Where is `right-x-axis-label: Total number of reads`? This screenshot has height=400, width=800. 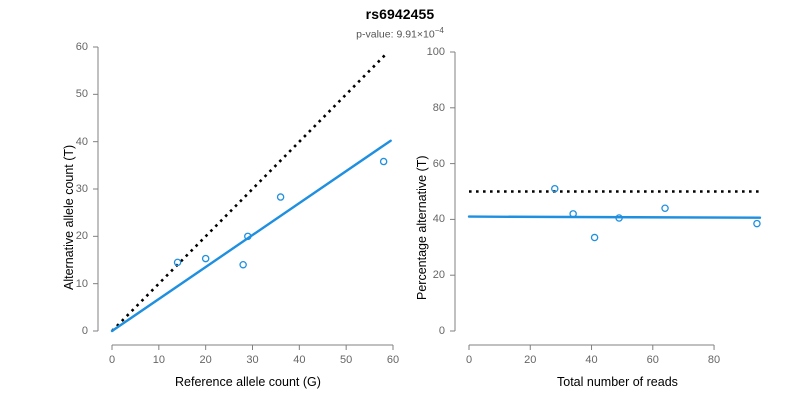
right-x-axis-label: Total number of reads is located at coordinates (617, 382).